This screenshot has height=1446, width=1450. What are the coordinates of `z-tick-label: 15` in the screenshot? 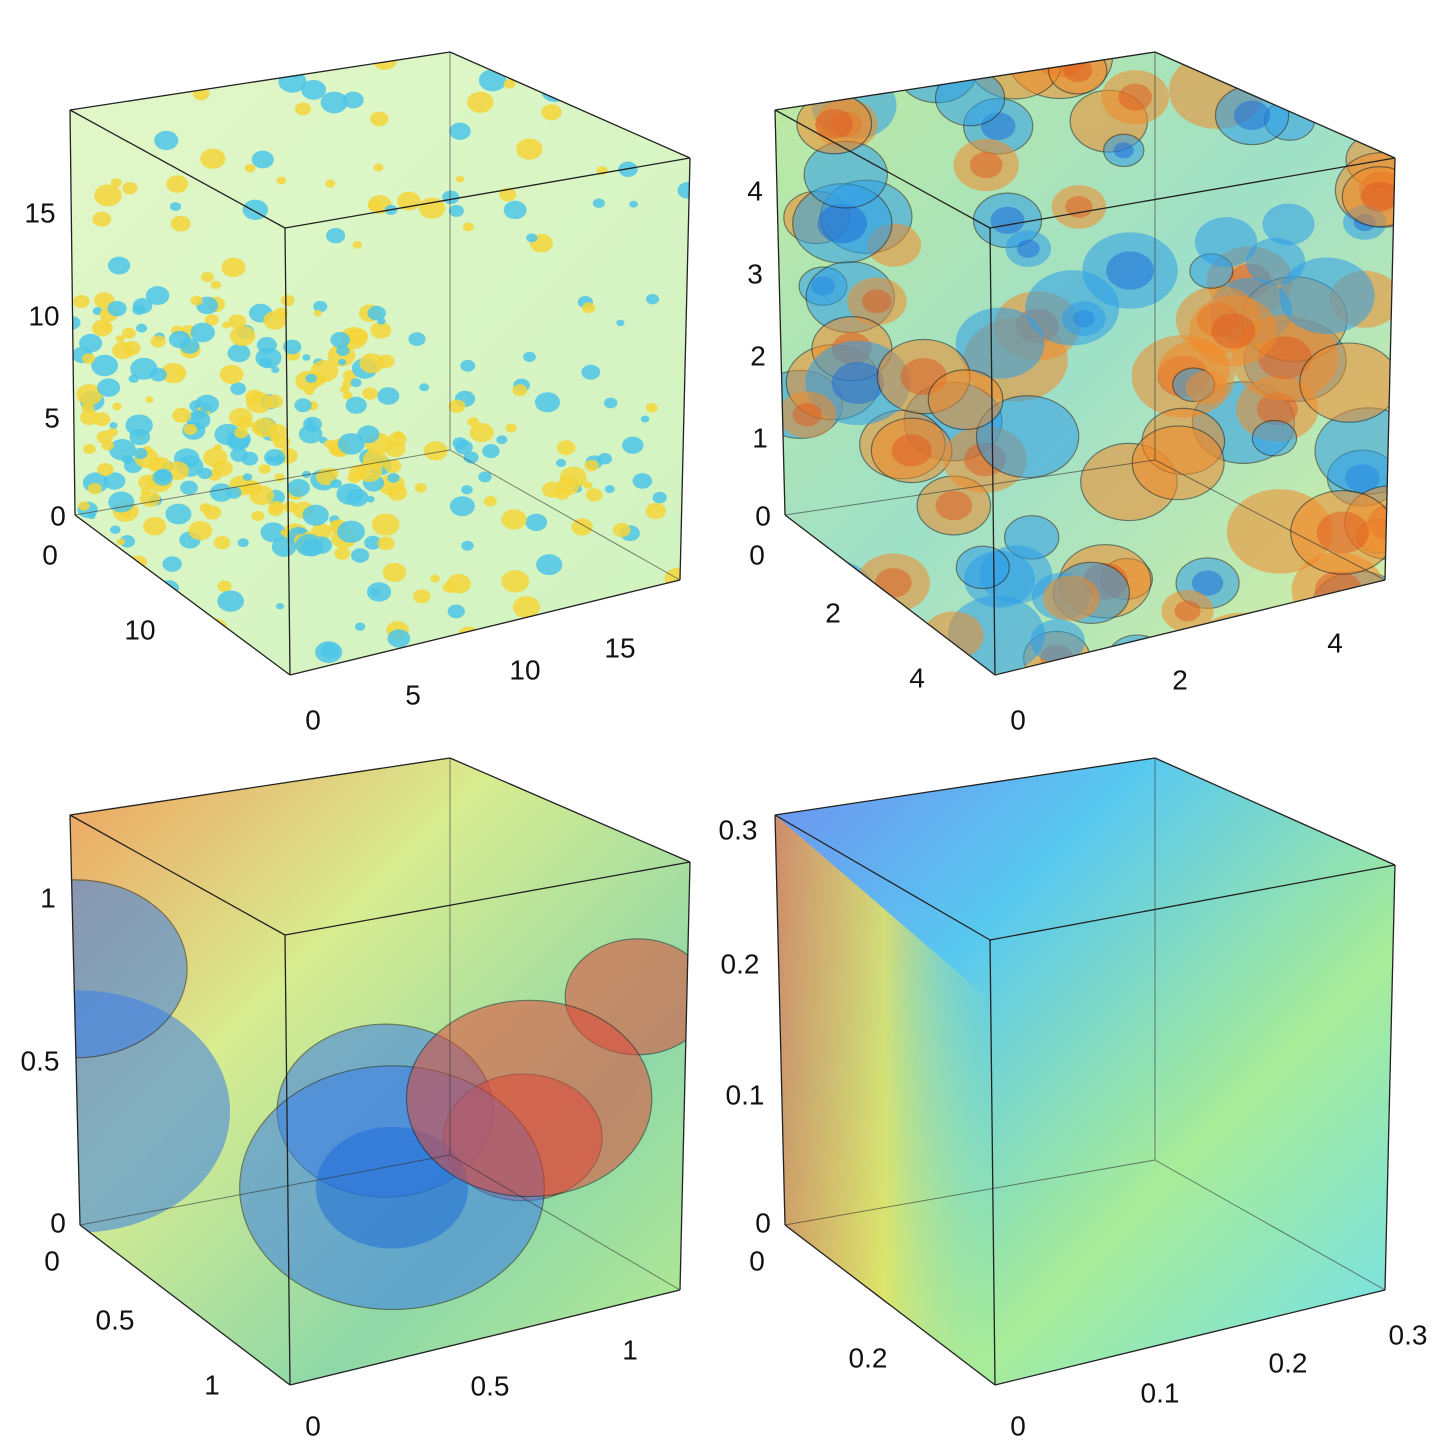 It's located at (39, 212).